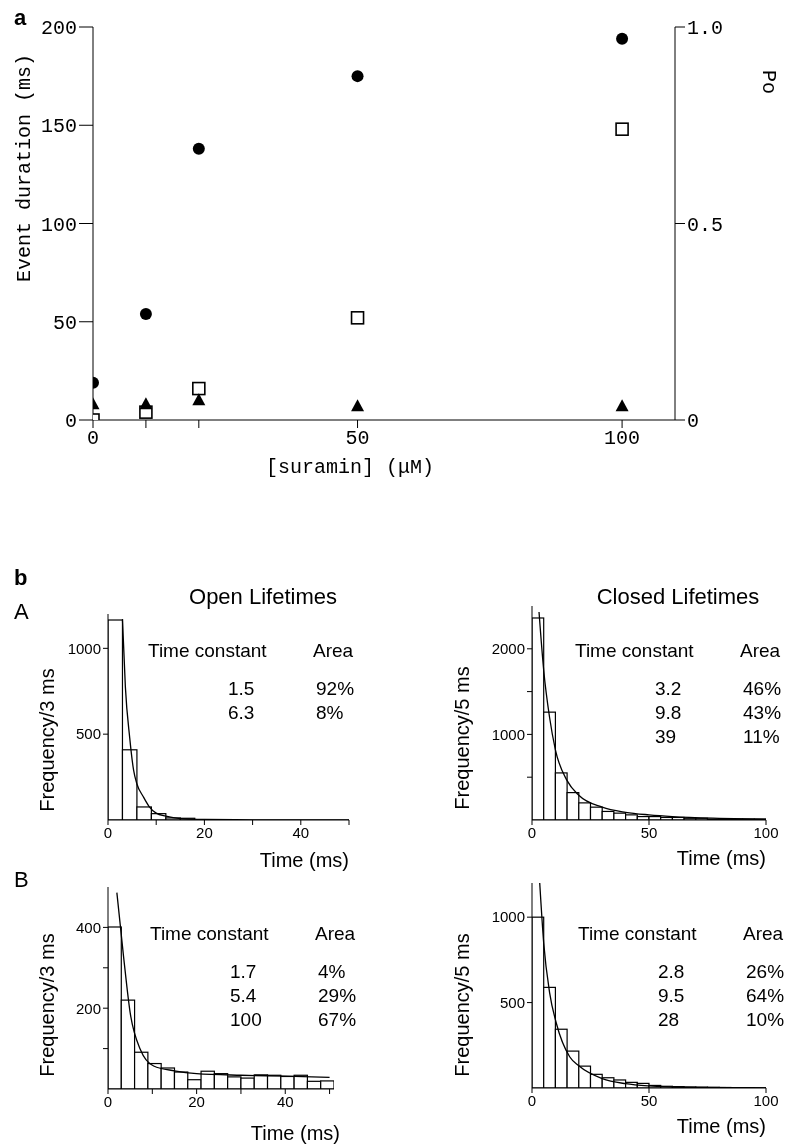 The image size is (793, 1145). I want to click on y-axis-title: Event duration (ms), so click(24, 168).